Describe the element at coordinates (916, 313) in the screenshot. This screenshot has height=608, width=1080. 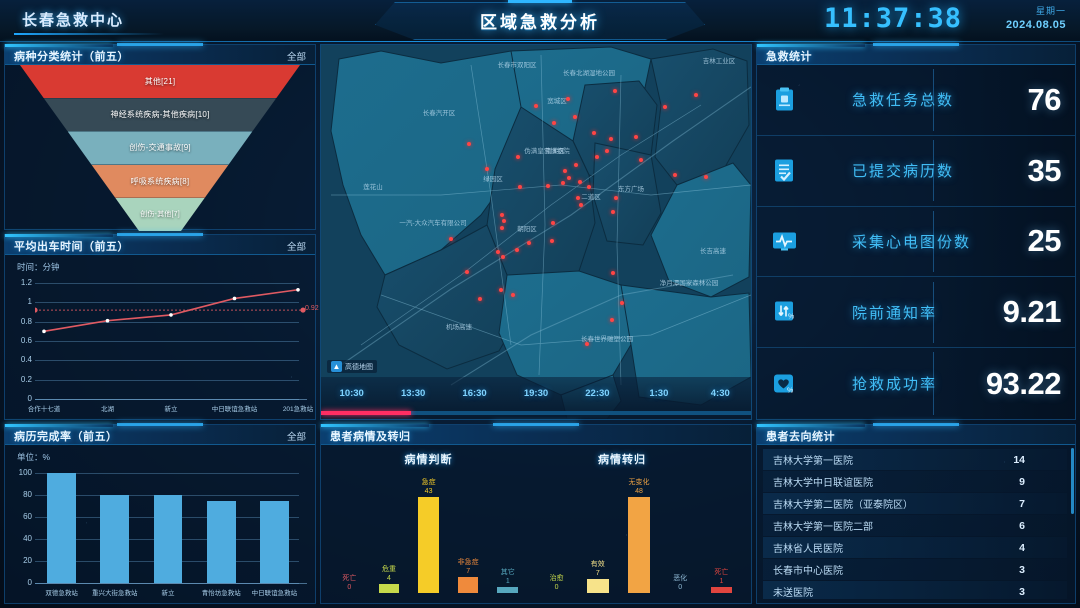
I see `stat-row: % 院前通知率 9.21` at that location.